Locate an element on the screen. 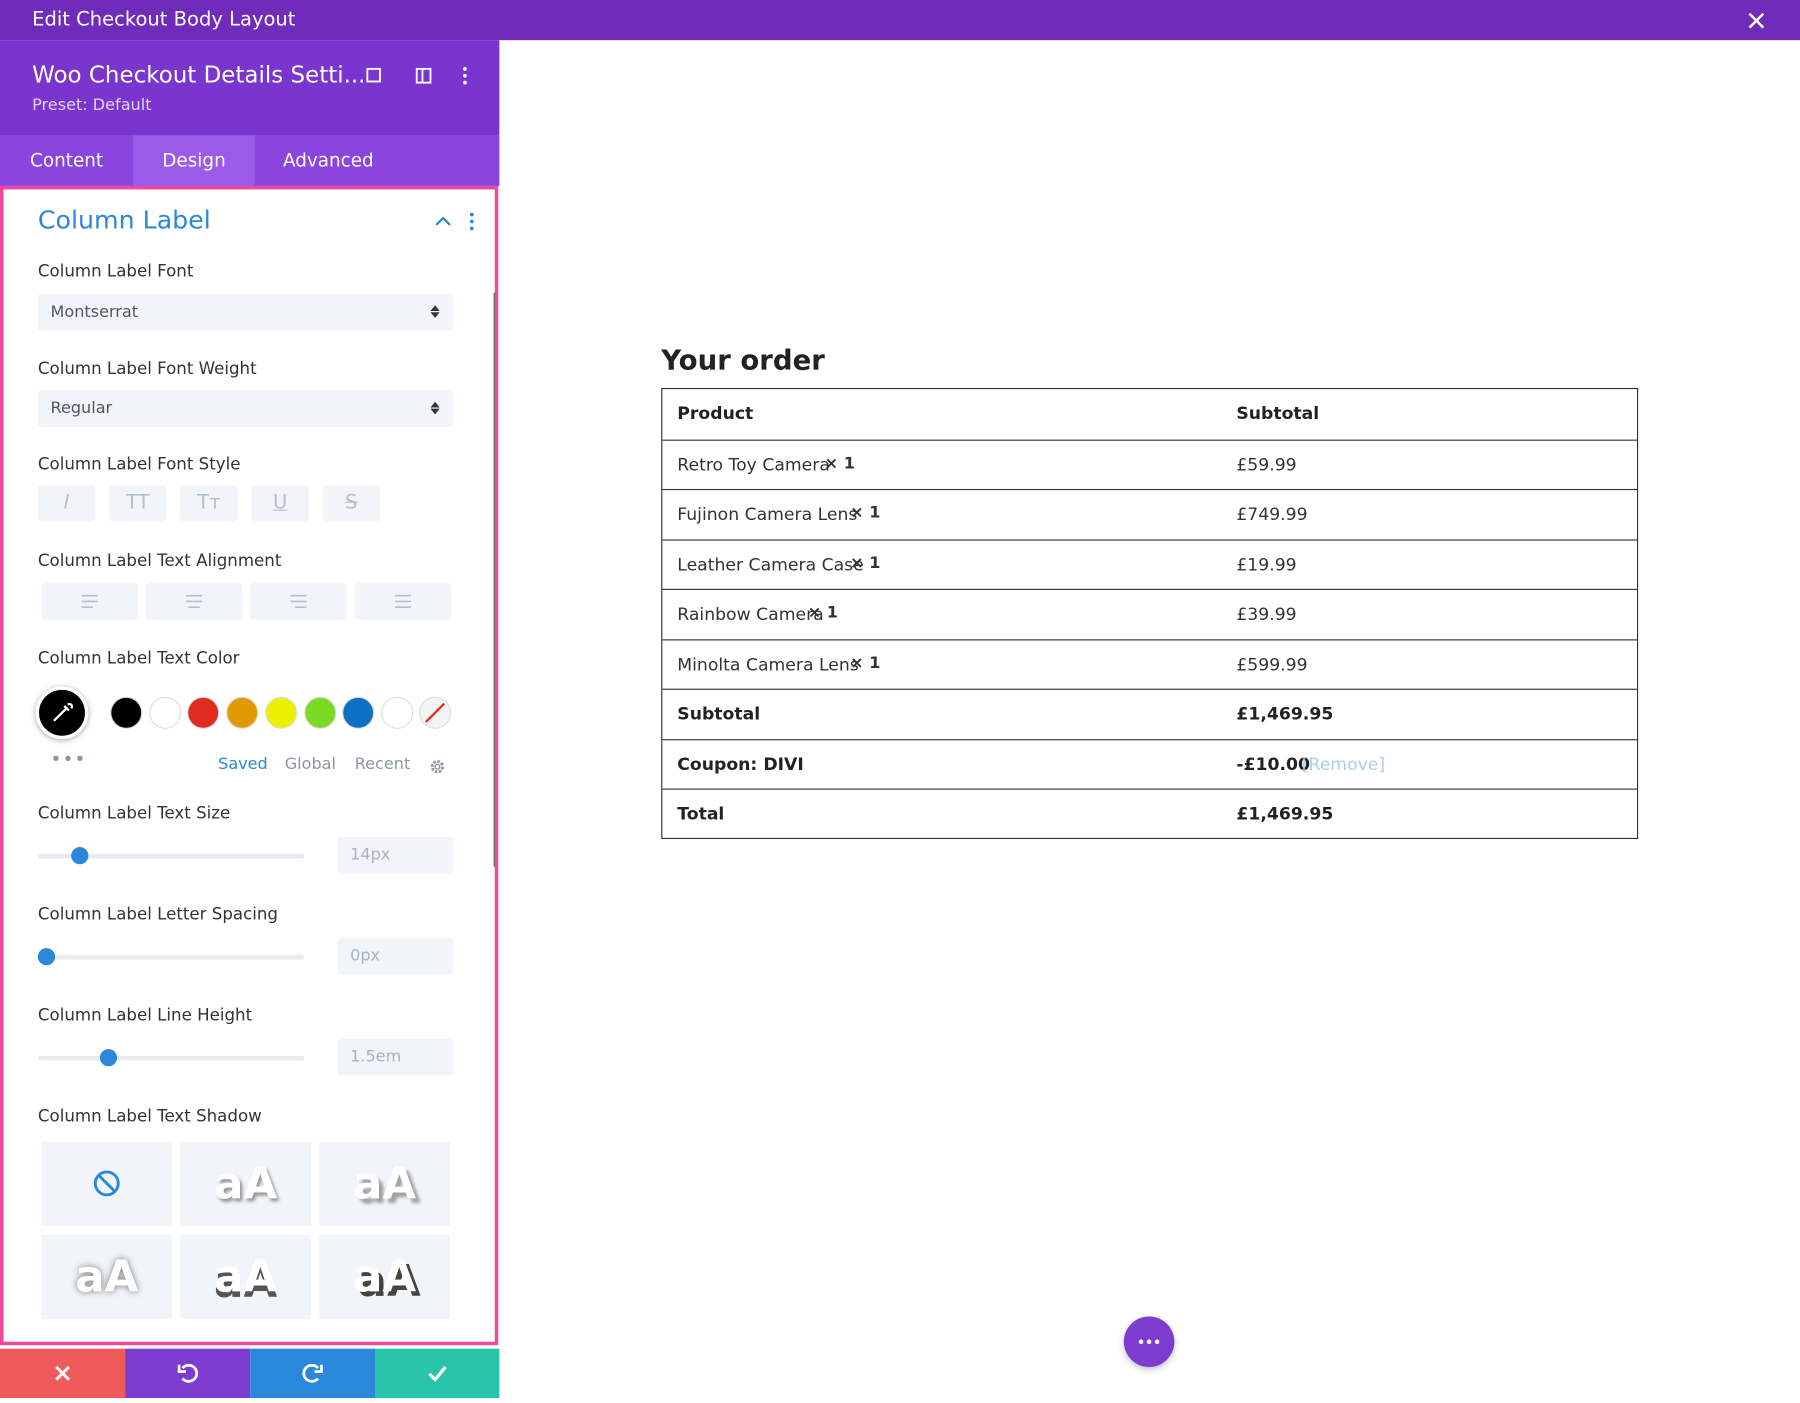 The height and width of the screenshot is (1403, 1800). field-label: Column Label Font Weight is located at coordinates (147, 369).